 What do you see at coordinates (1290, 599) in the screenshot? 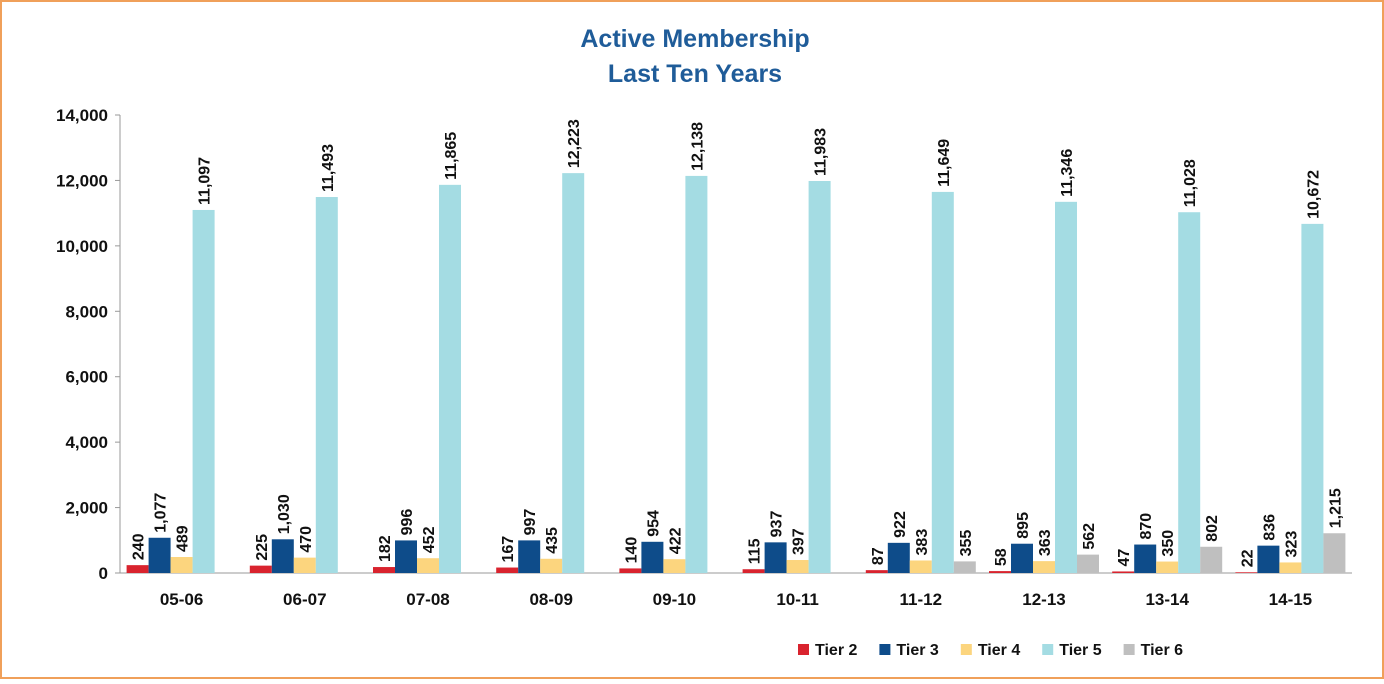
I see `x-tick-label: 14-15` at bounding box center [1290, 599].